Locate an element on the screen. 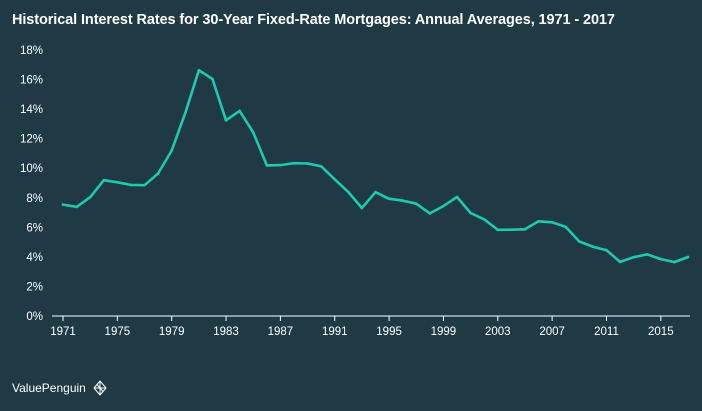 This screenshot has height=411, width=702. y-tick-label: 4% is located at coordinates (34, 258).